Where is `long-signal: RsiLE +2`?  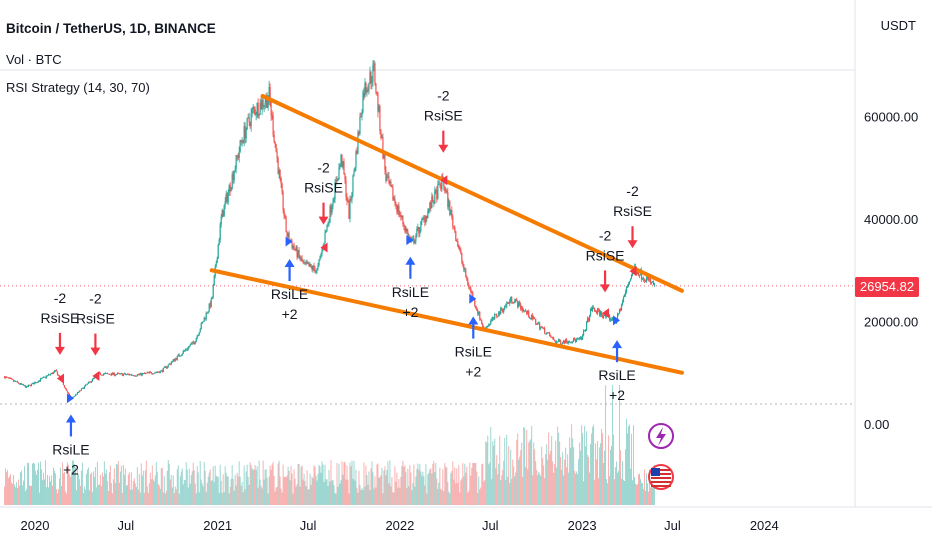
long-signal: RsiLE +2 is located at coordinates (410, 277).